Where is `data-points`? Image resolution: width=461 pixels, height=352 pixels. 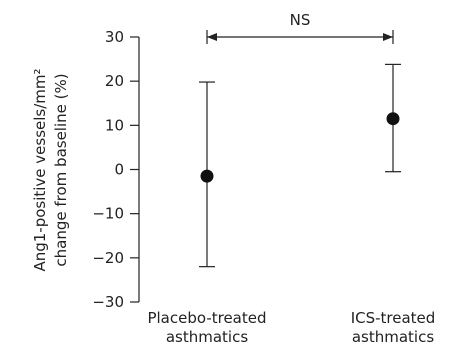
data-points is located at coordinates (300, 147).